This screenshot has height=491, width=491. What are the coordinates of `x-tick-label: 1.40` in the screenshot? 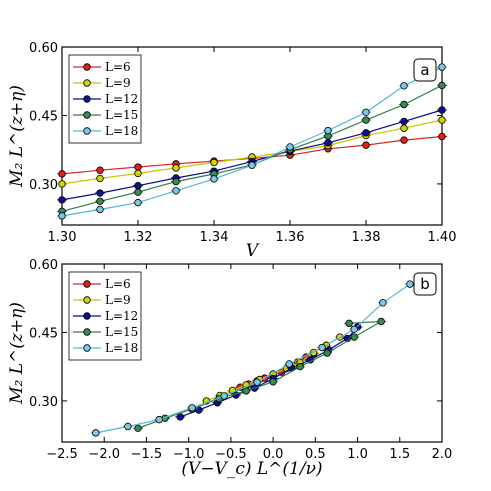 It's located at (442, 237).